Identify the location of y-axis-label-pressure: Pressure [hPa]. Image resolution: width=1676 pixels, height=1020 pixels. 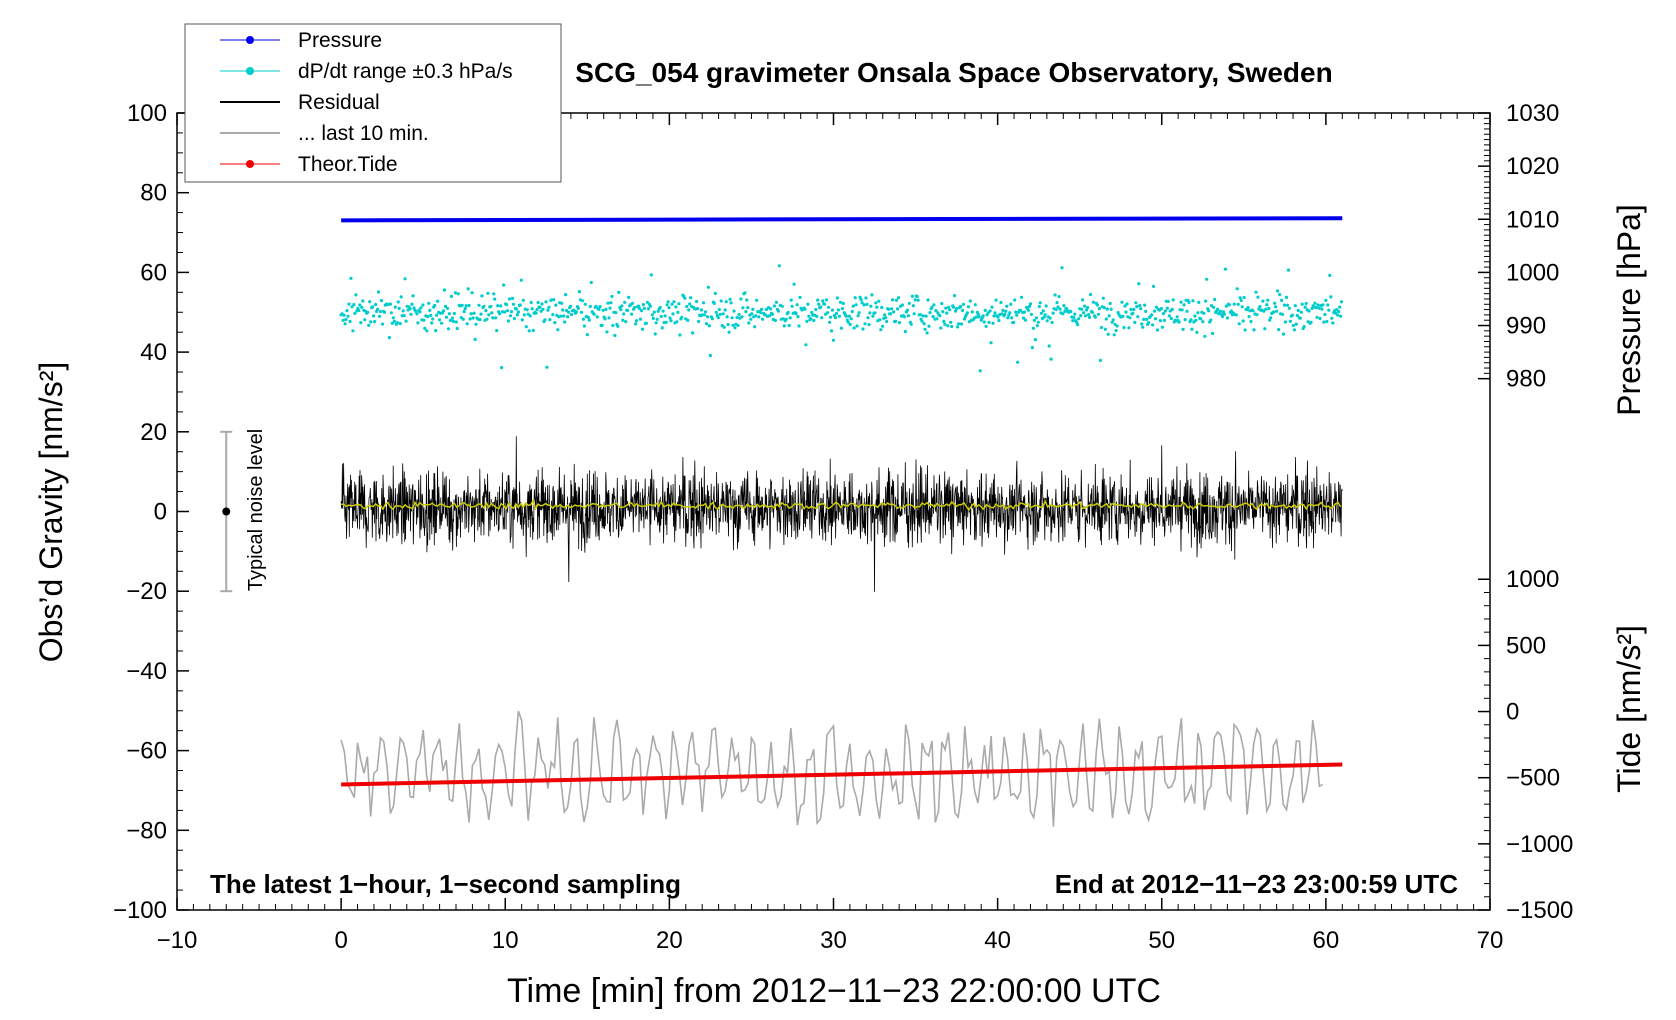
(1629, 310).